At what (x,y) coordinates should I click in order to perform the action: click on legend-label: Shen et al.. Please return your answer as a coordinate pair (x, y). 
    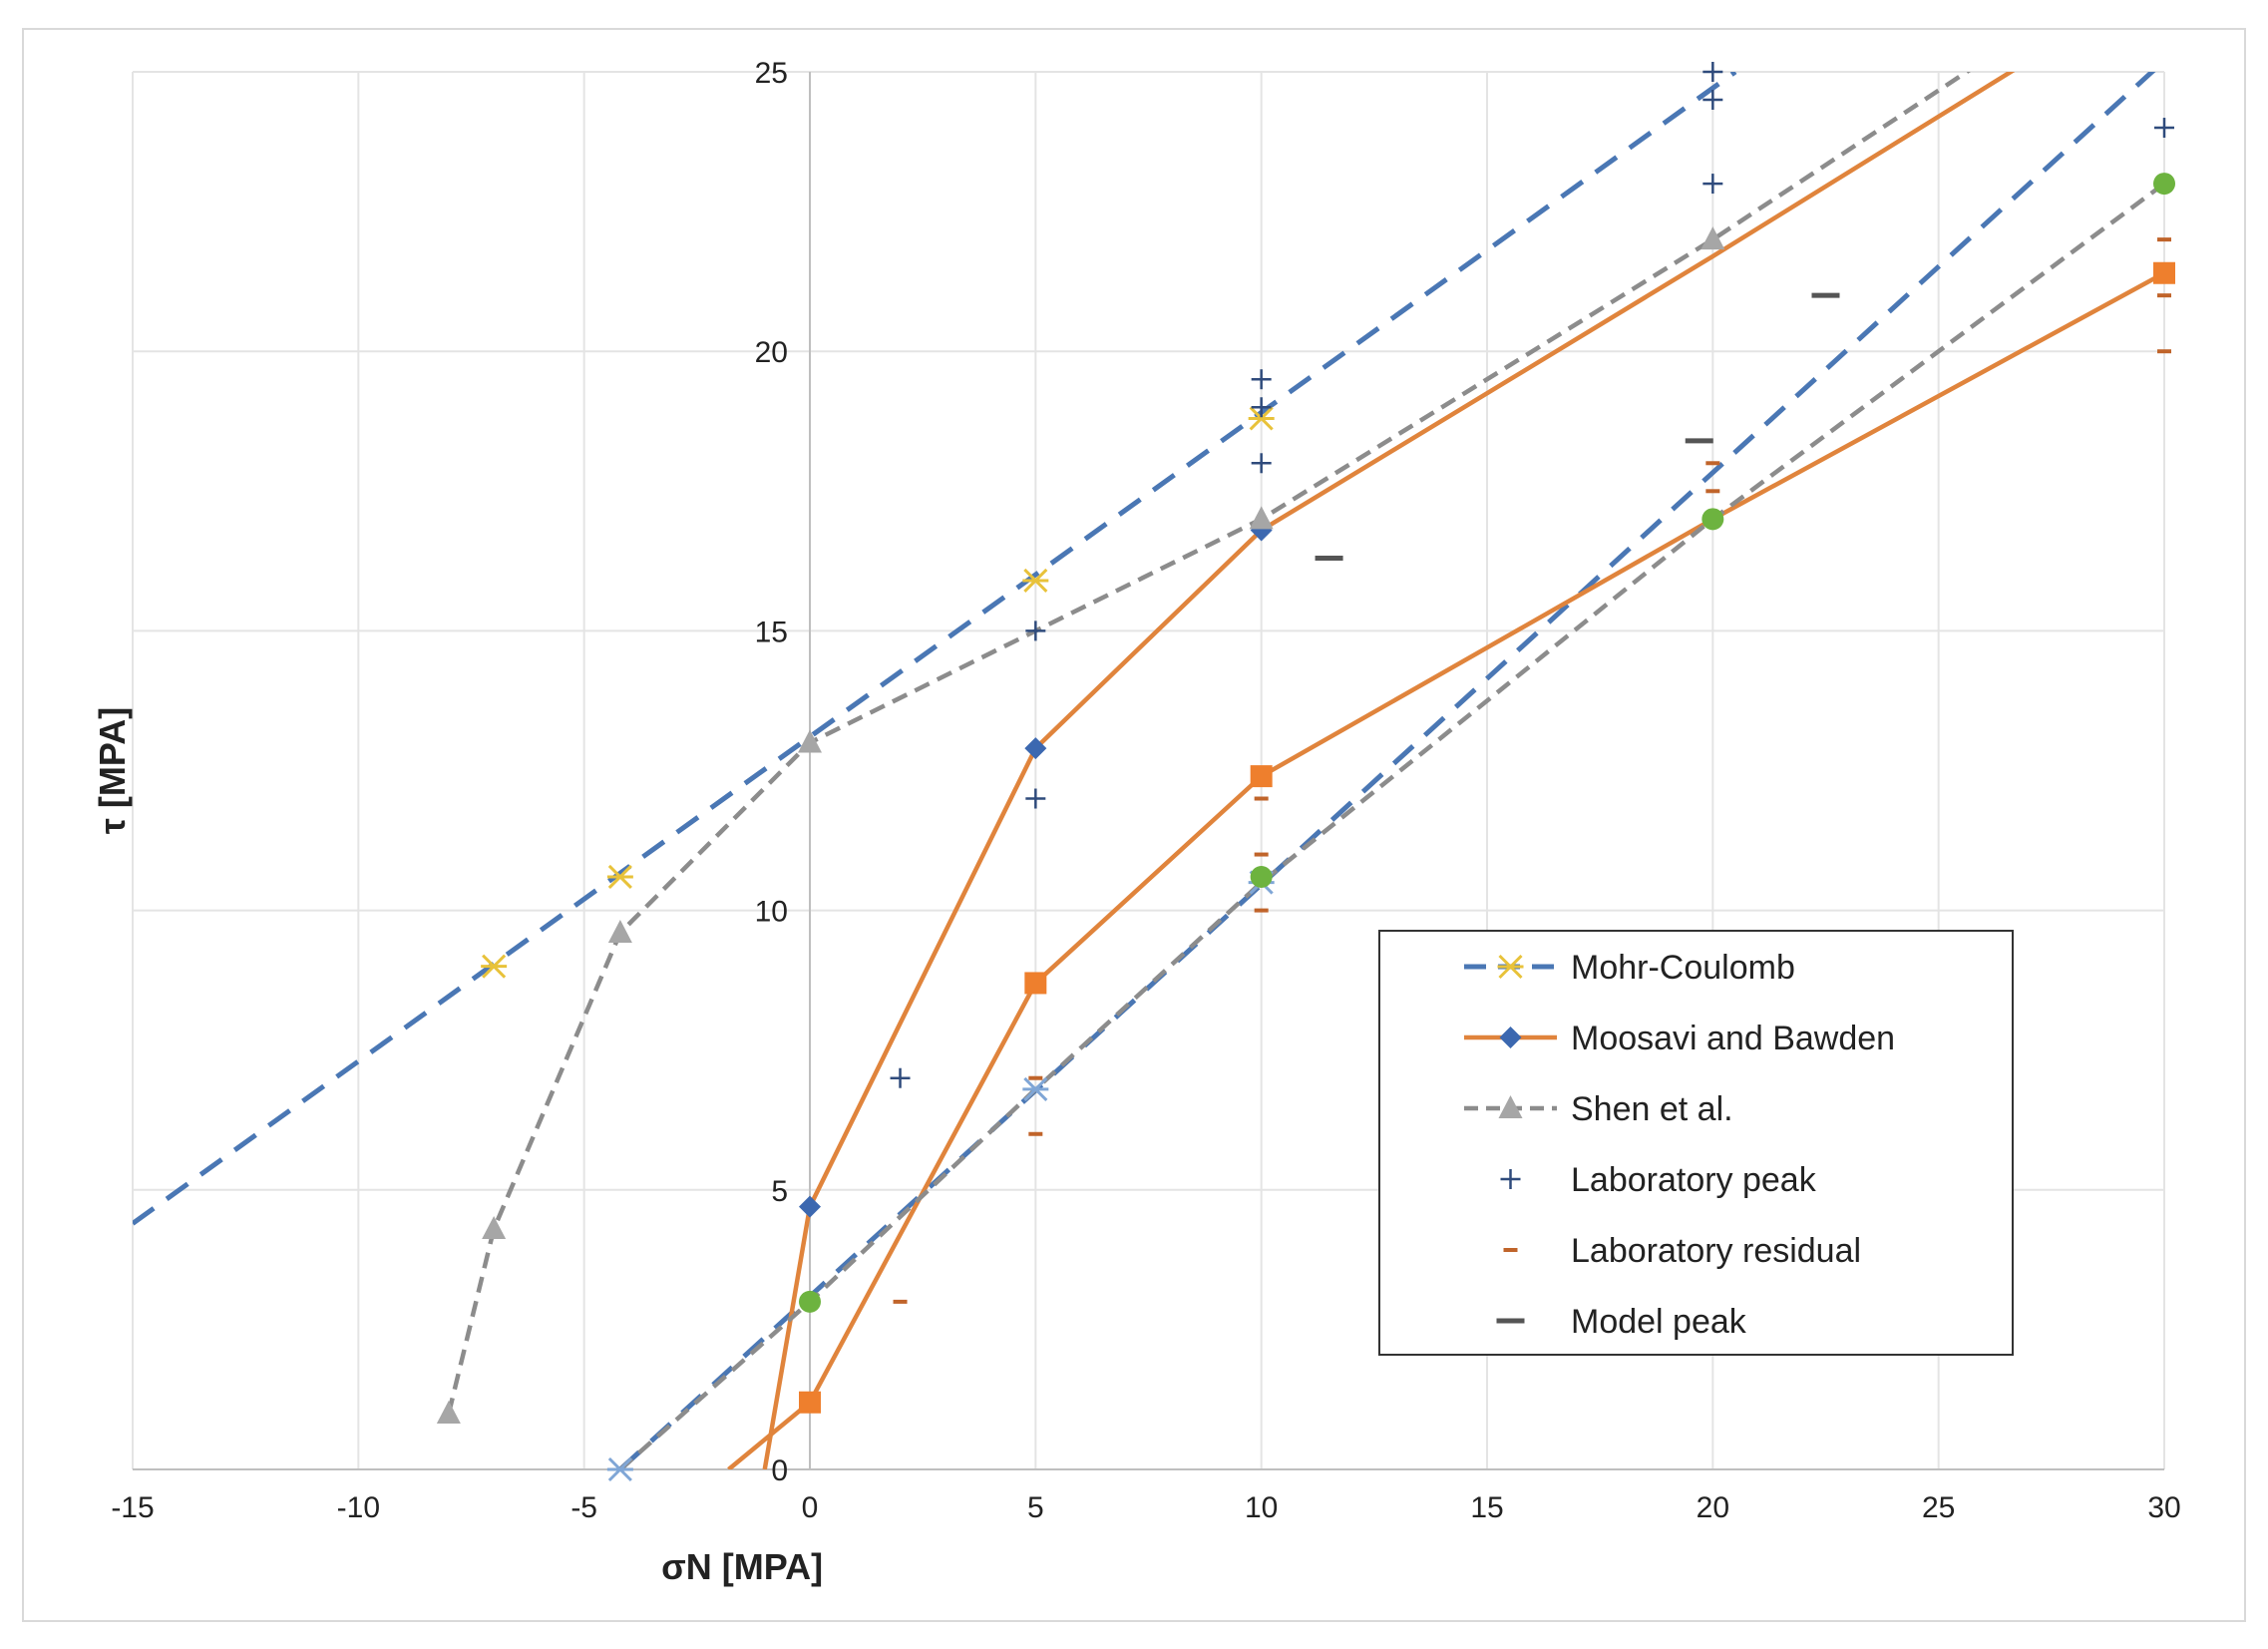
    Looking at the image, I should click on (1652, 1109).